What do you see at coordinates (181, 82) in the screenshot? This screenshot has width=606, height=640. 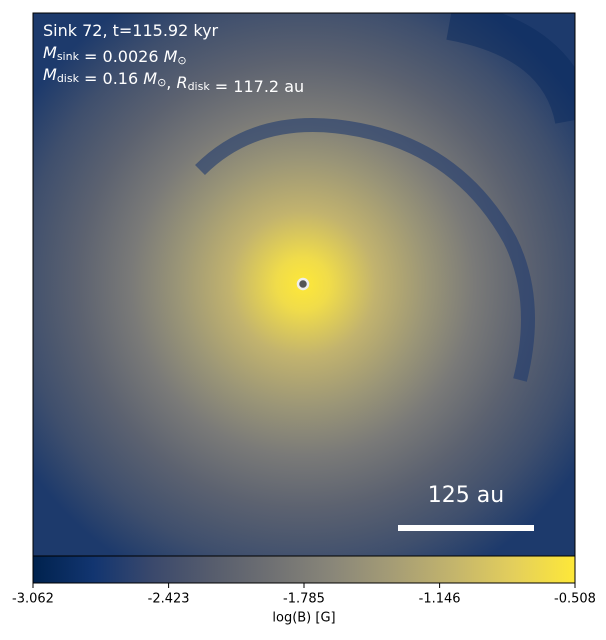 I see `annotation-part: R` at bounding box center [181, 82].